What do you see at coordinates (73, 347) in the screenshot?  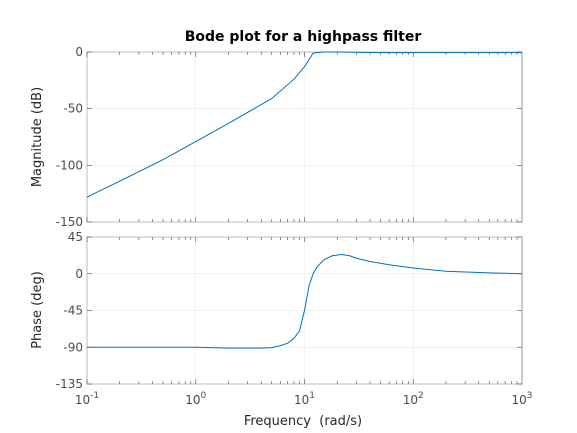 I see `phase-y-tick-label: -90` at bounding box center [73, 347].